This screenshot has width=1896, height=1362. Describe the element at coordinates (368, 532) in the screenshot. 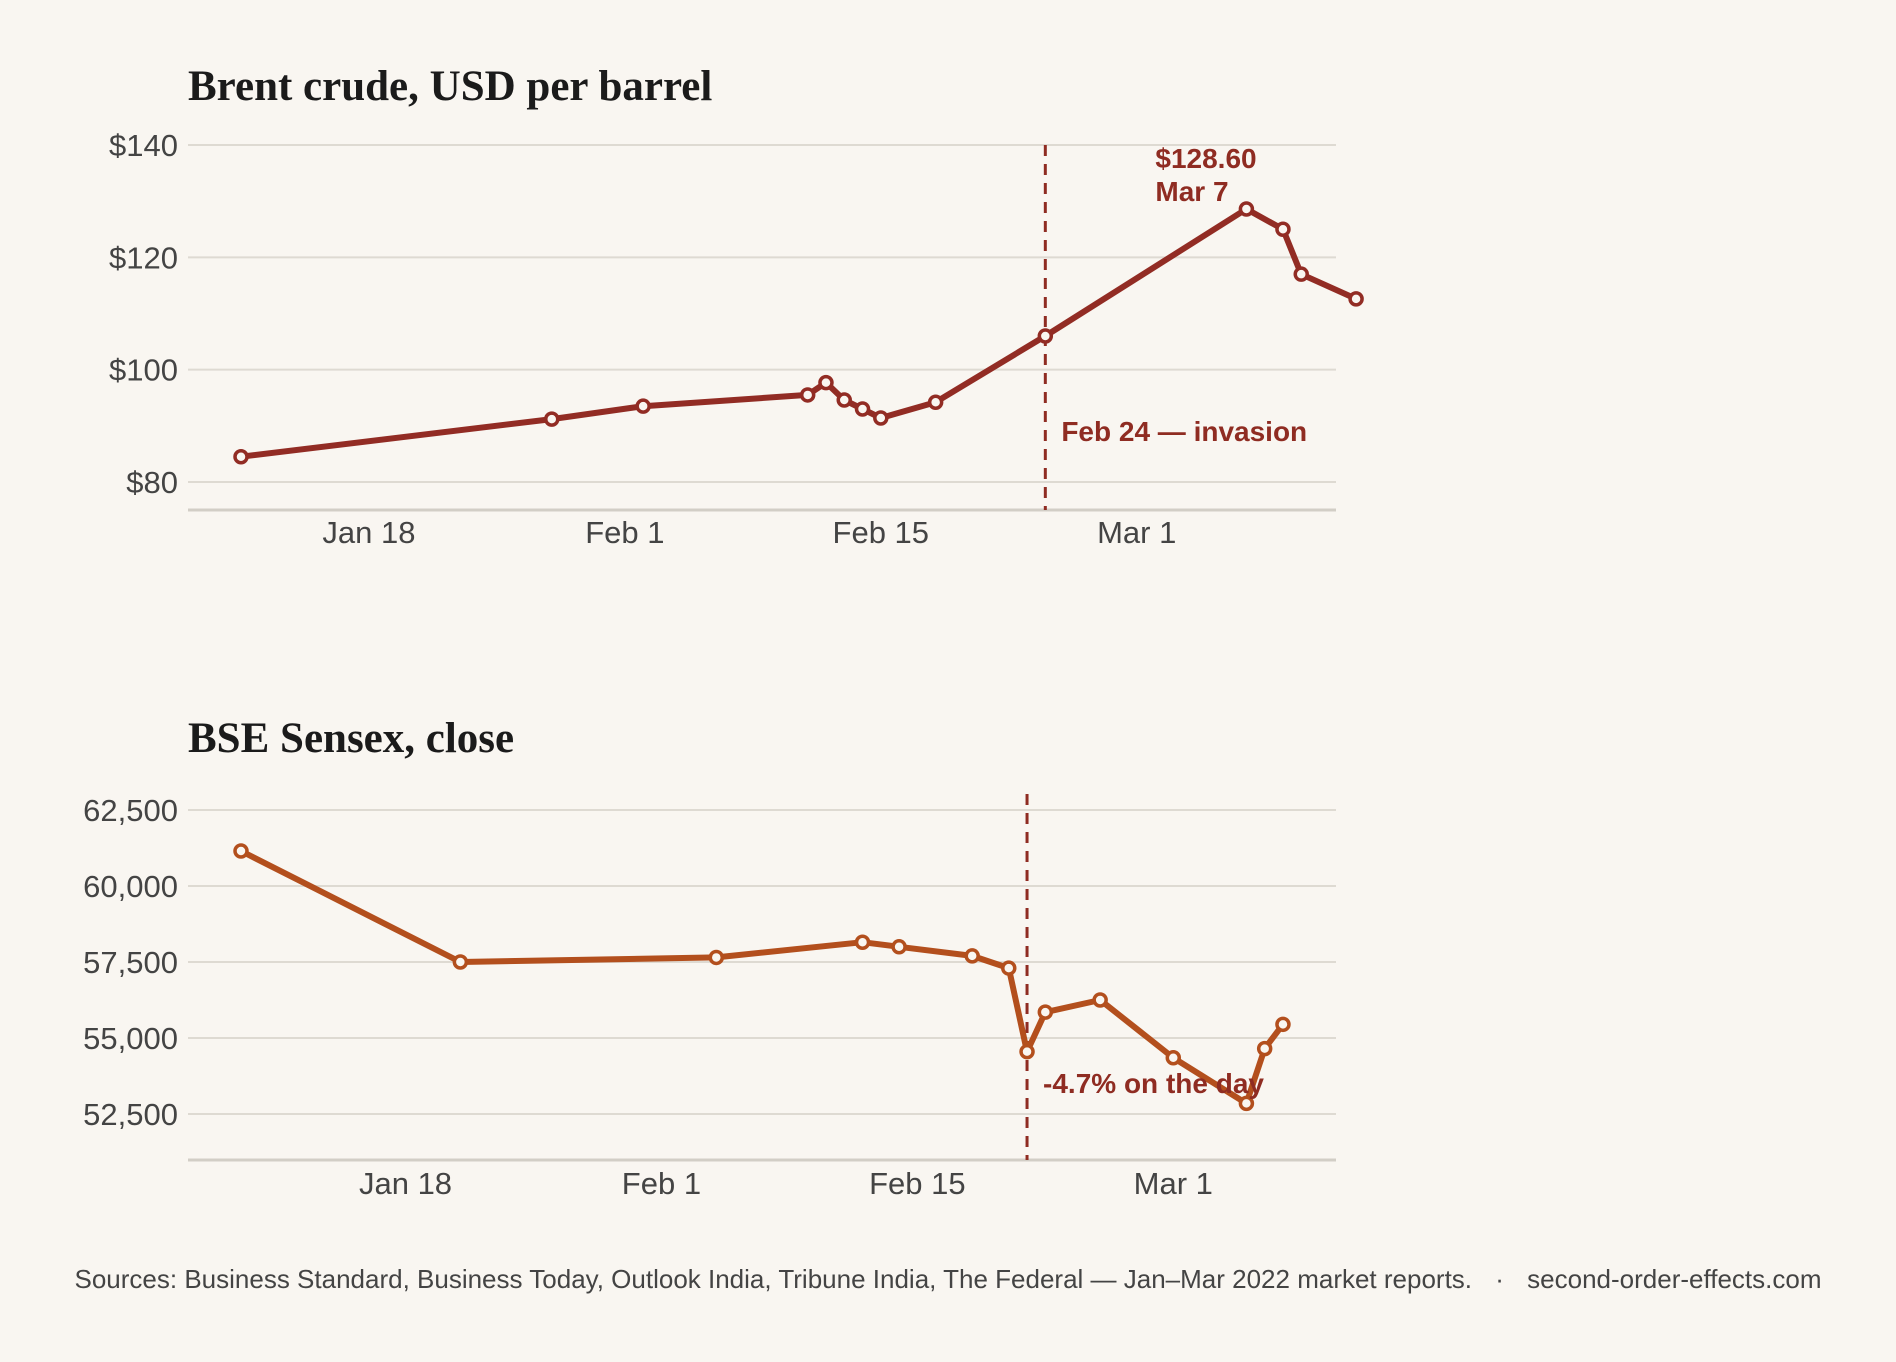

I see `brent-x-tick-label: Jan 18` at that location.